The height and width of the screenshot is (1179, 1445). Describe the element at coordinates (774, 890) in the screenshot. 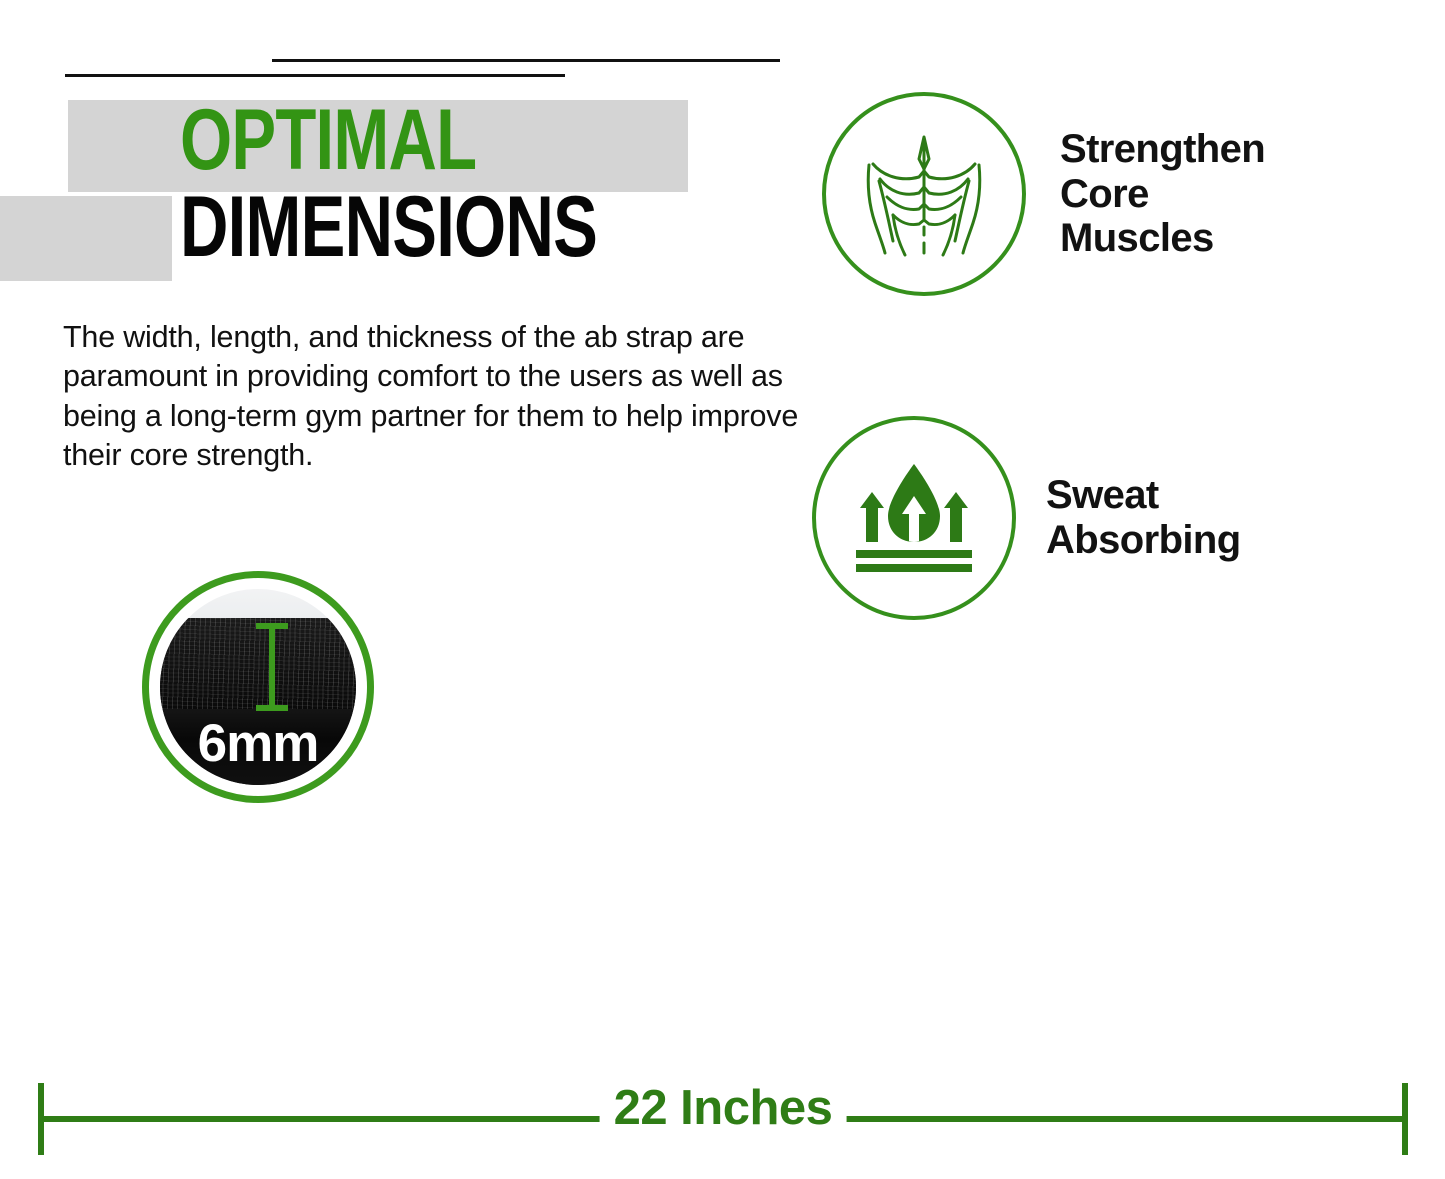

I see `dimension-height-label: 6”` at that location.